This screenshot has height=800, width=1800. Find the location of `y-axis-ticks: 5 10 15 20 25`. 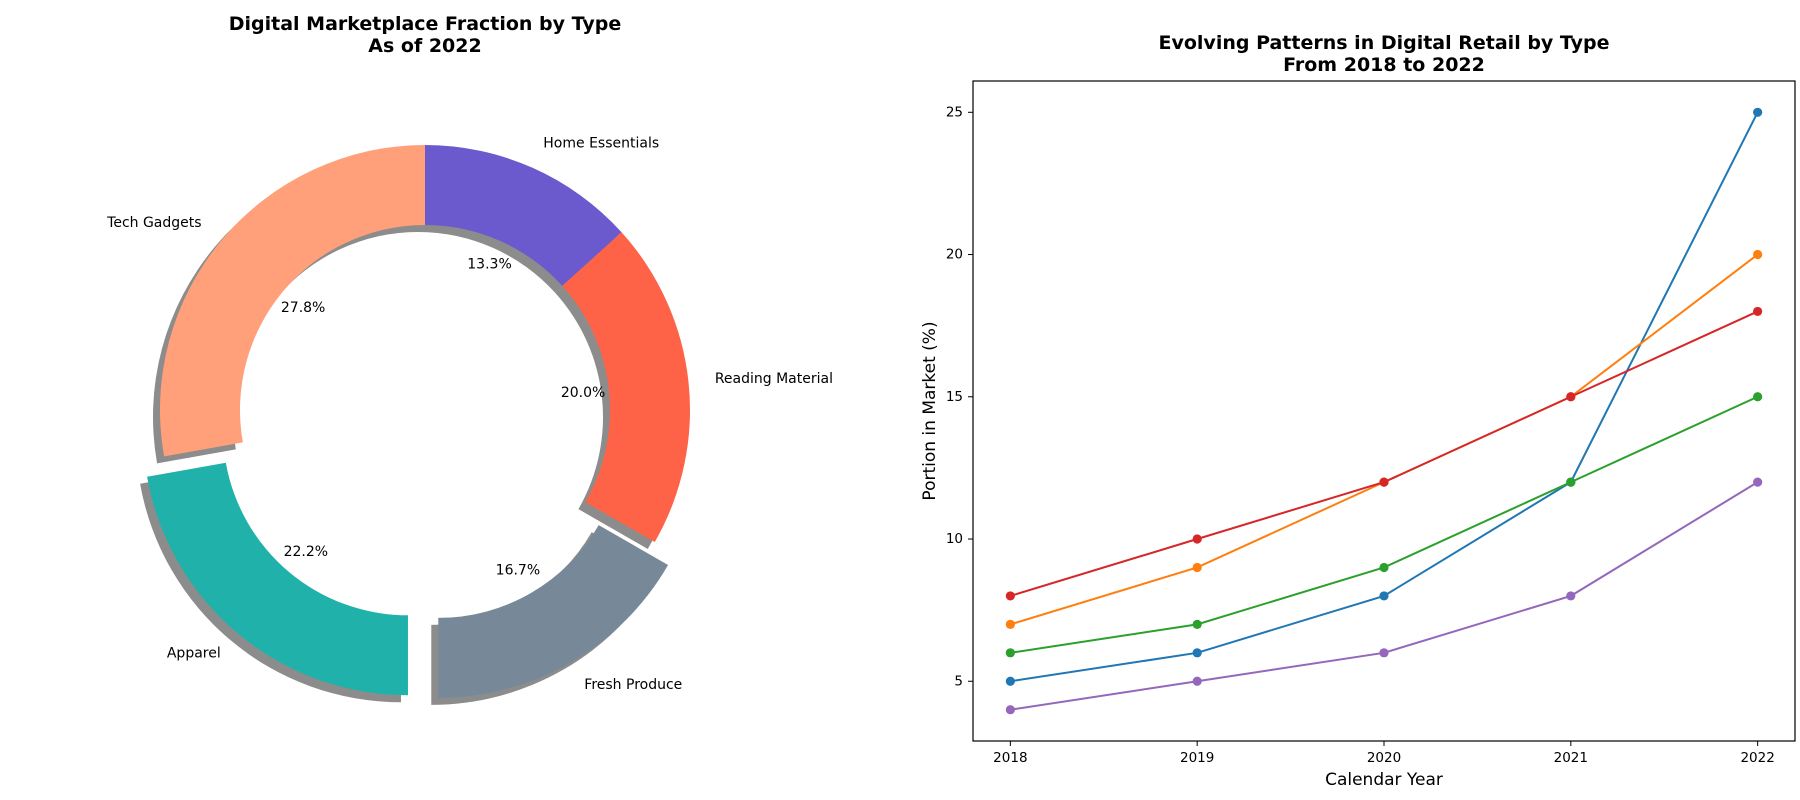

y-axis-ticks: 5 10 15 20 25 is located at coordinates (959, 396).